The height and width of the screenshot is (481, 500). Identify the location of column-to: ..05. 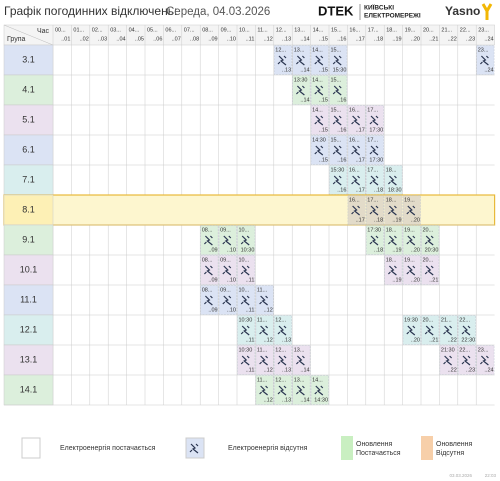
(139, 39).